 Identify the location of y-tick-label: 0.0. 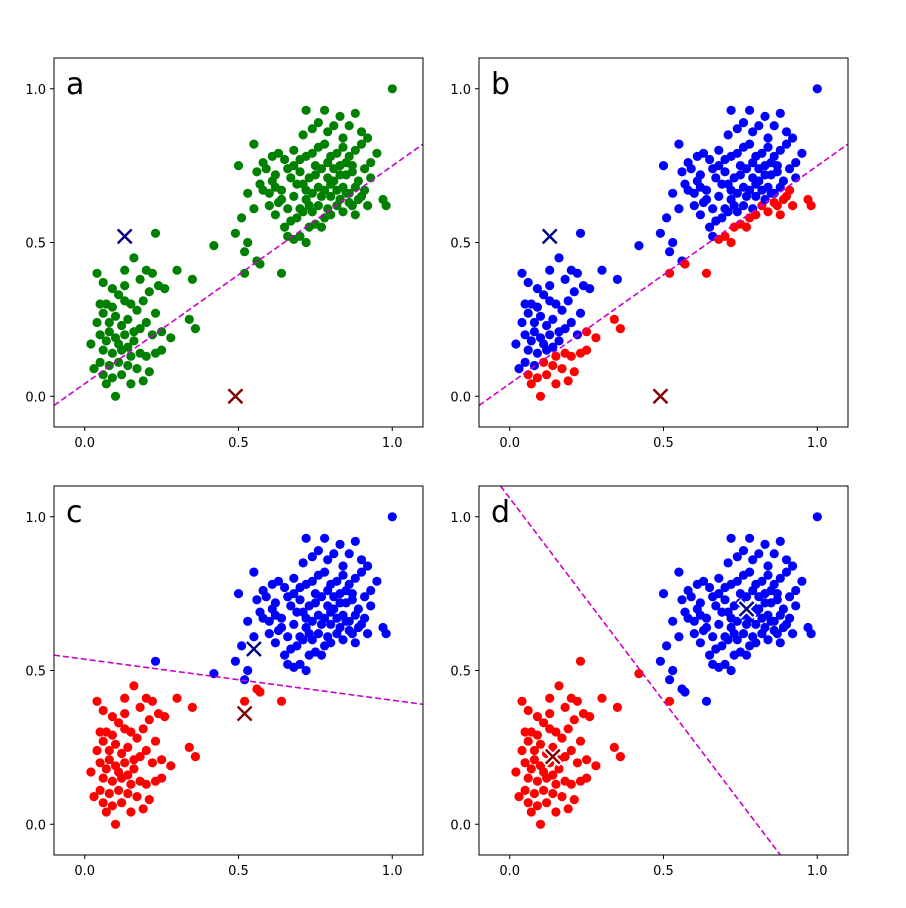
(460, 397).